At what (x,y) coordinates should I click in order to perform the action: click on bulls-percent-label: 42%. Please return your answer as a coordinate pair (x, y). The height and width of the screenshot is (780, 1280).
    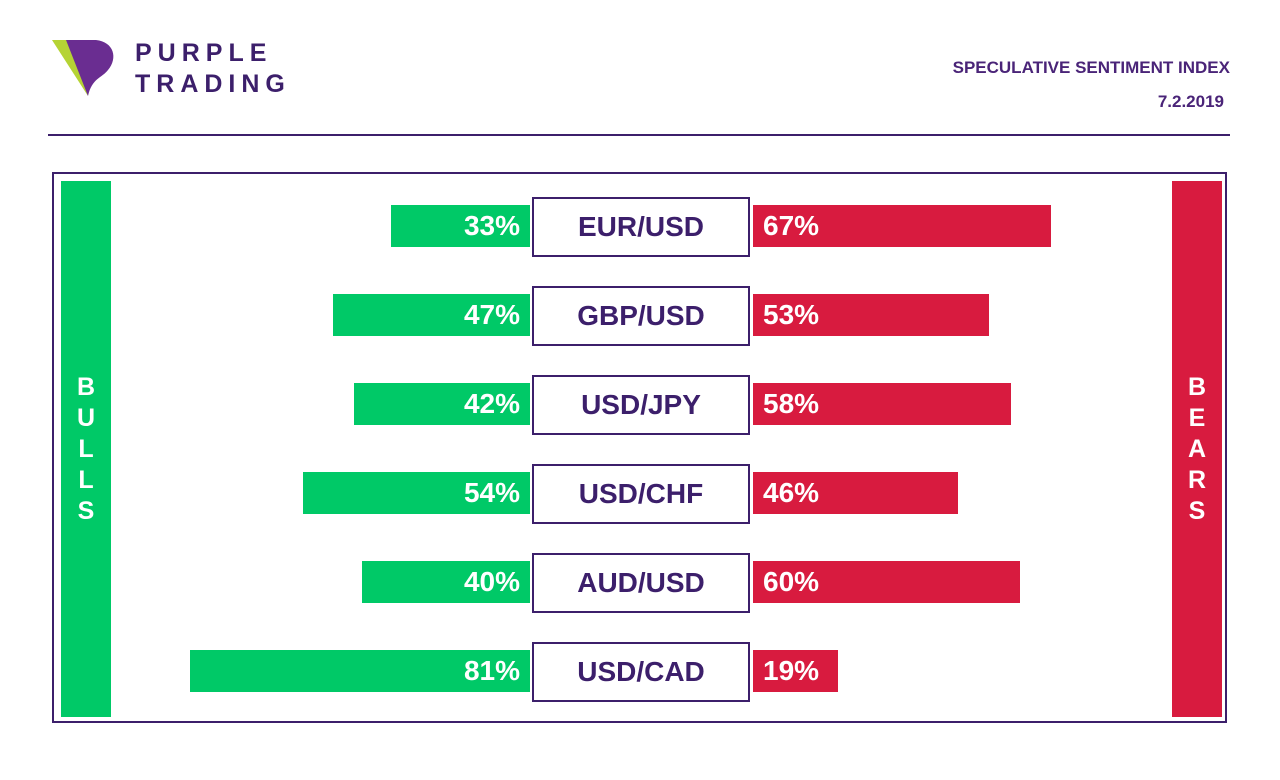
    Looking at the image, I should click on (491, 403).